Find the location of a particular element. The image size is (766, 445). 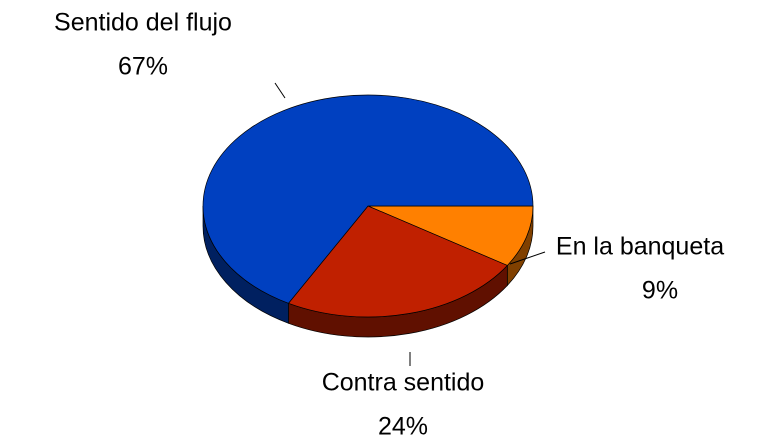

slice-value-label: 67% is located at coordinates (143, 67).